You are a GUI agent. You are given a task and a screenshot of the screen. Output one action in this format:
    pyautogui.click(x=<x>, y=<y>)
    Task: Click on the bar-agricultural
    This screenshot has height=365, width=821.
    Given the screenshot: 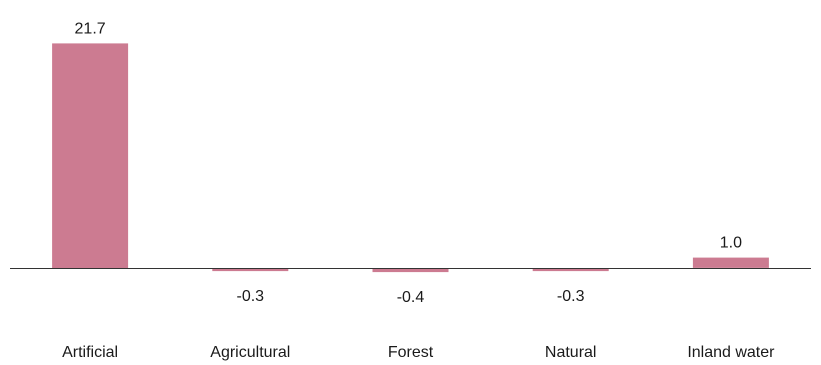 What is the action you would take?
    pyautogui.click(x=250, y=270)
    